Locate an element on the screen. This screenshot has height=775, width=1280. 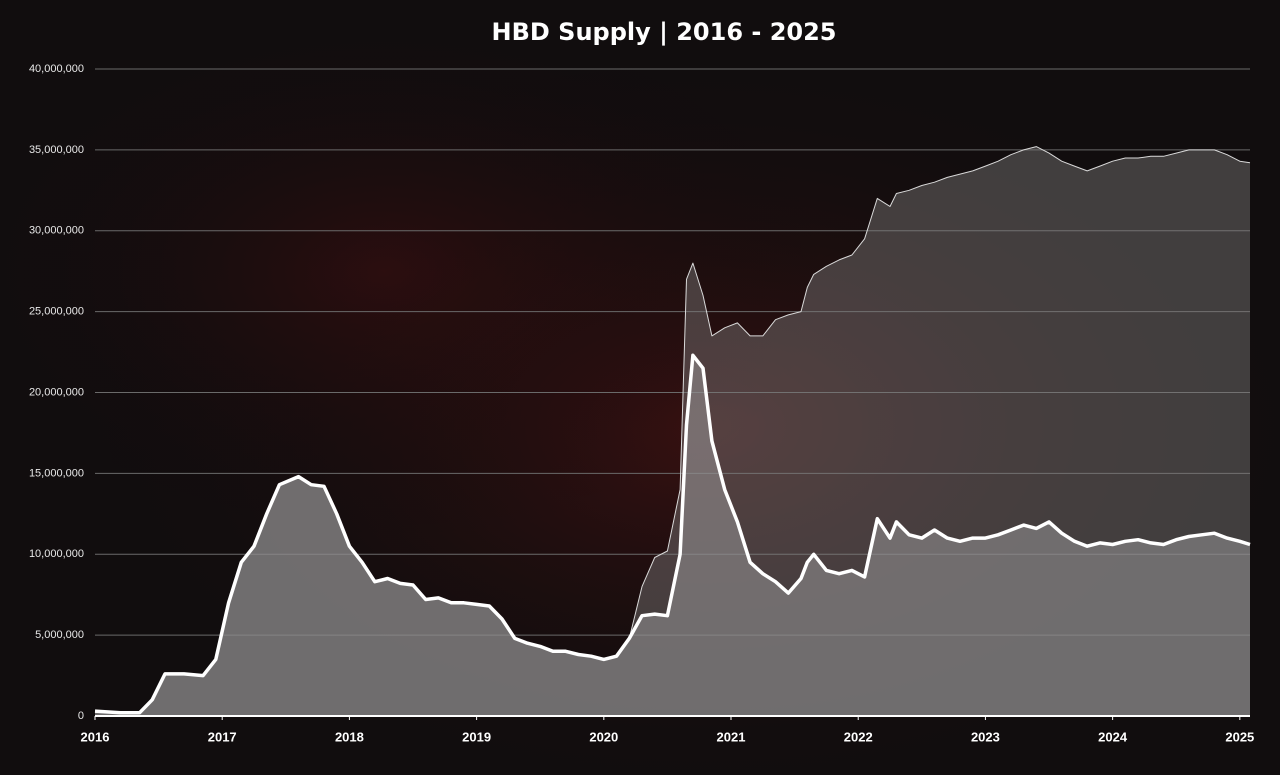
y-tick-label: 35,000,000 is located at coordinates (56, 150).